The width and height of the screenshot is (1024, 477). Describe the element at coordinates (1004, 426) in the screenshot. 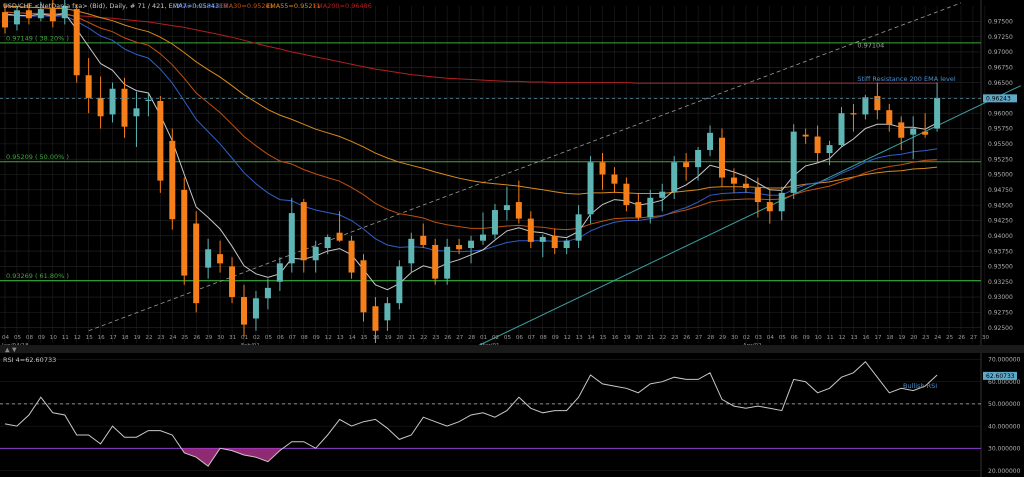

I see `rsi-tick-label: 40.000000` at that location.